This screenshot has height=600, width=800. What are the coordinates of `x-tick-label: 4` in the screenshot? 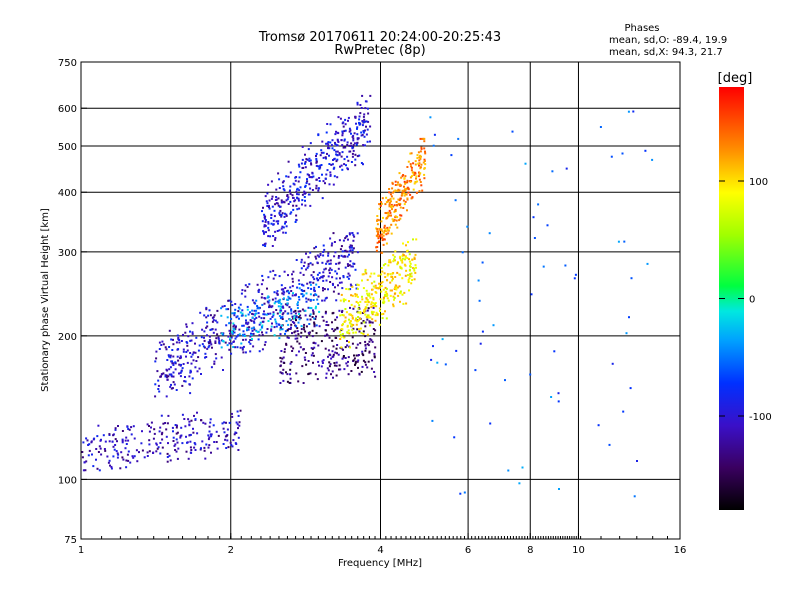 It's located at (380, 550).